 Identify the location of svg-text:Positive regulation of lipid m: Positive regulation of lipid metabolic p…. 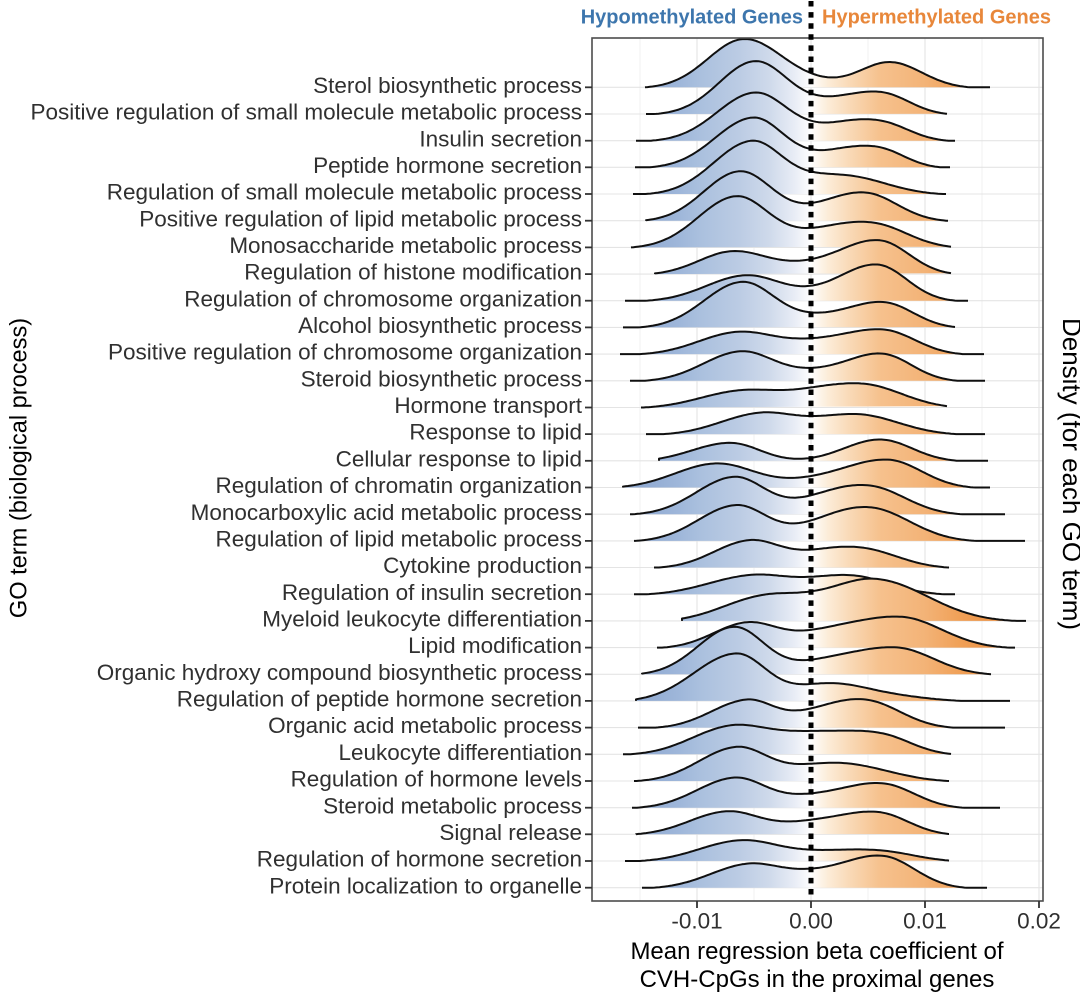
(360, 218).